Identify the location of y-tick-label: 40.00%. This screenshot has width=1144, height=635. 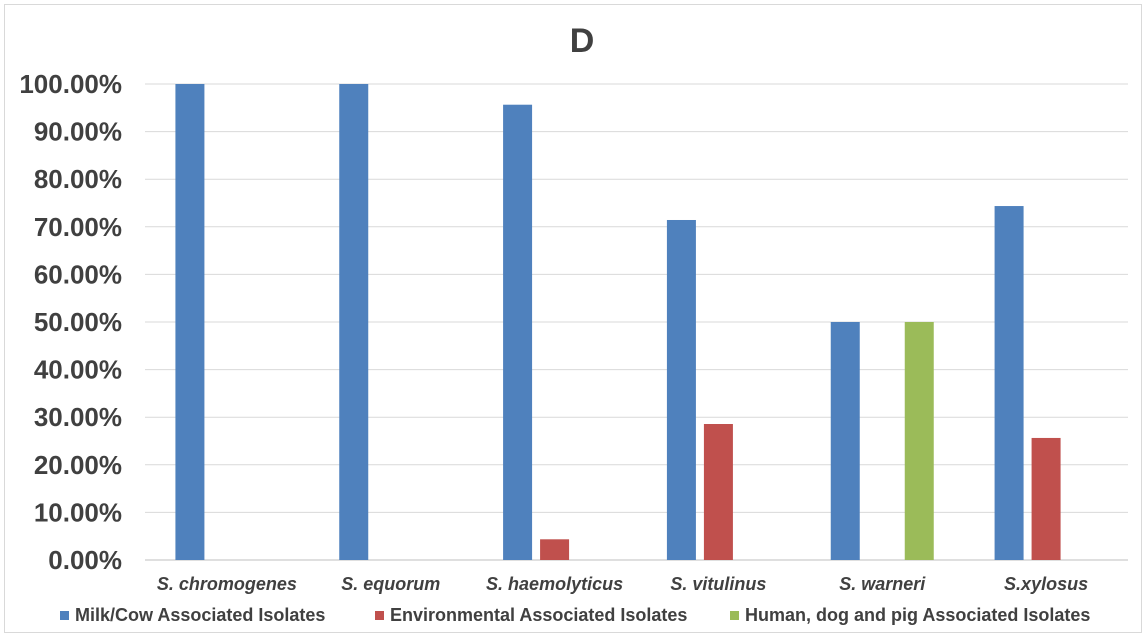
(78, 370).